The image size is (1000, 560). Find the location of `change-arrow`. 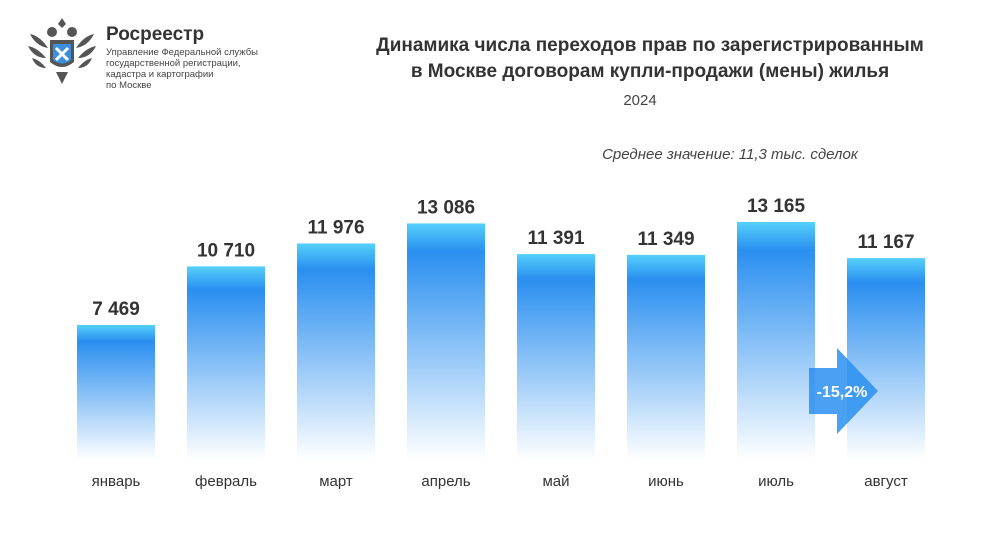

change-arrow is located at coordinates (843, 391).